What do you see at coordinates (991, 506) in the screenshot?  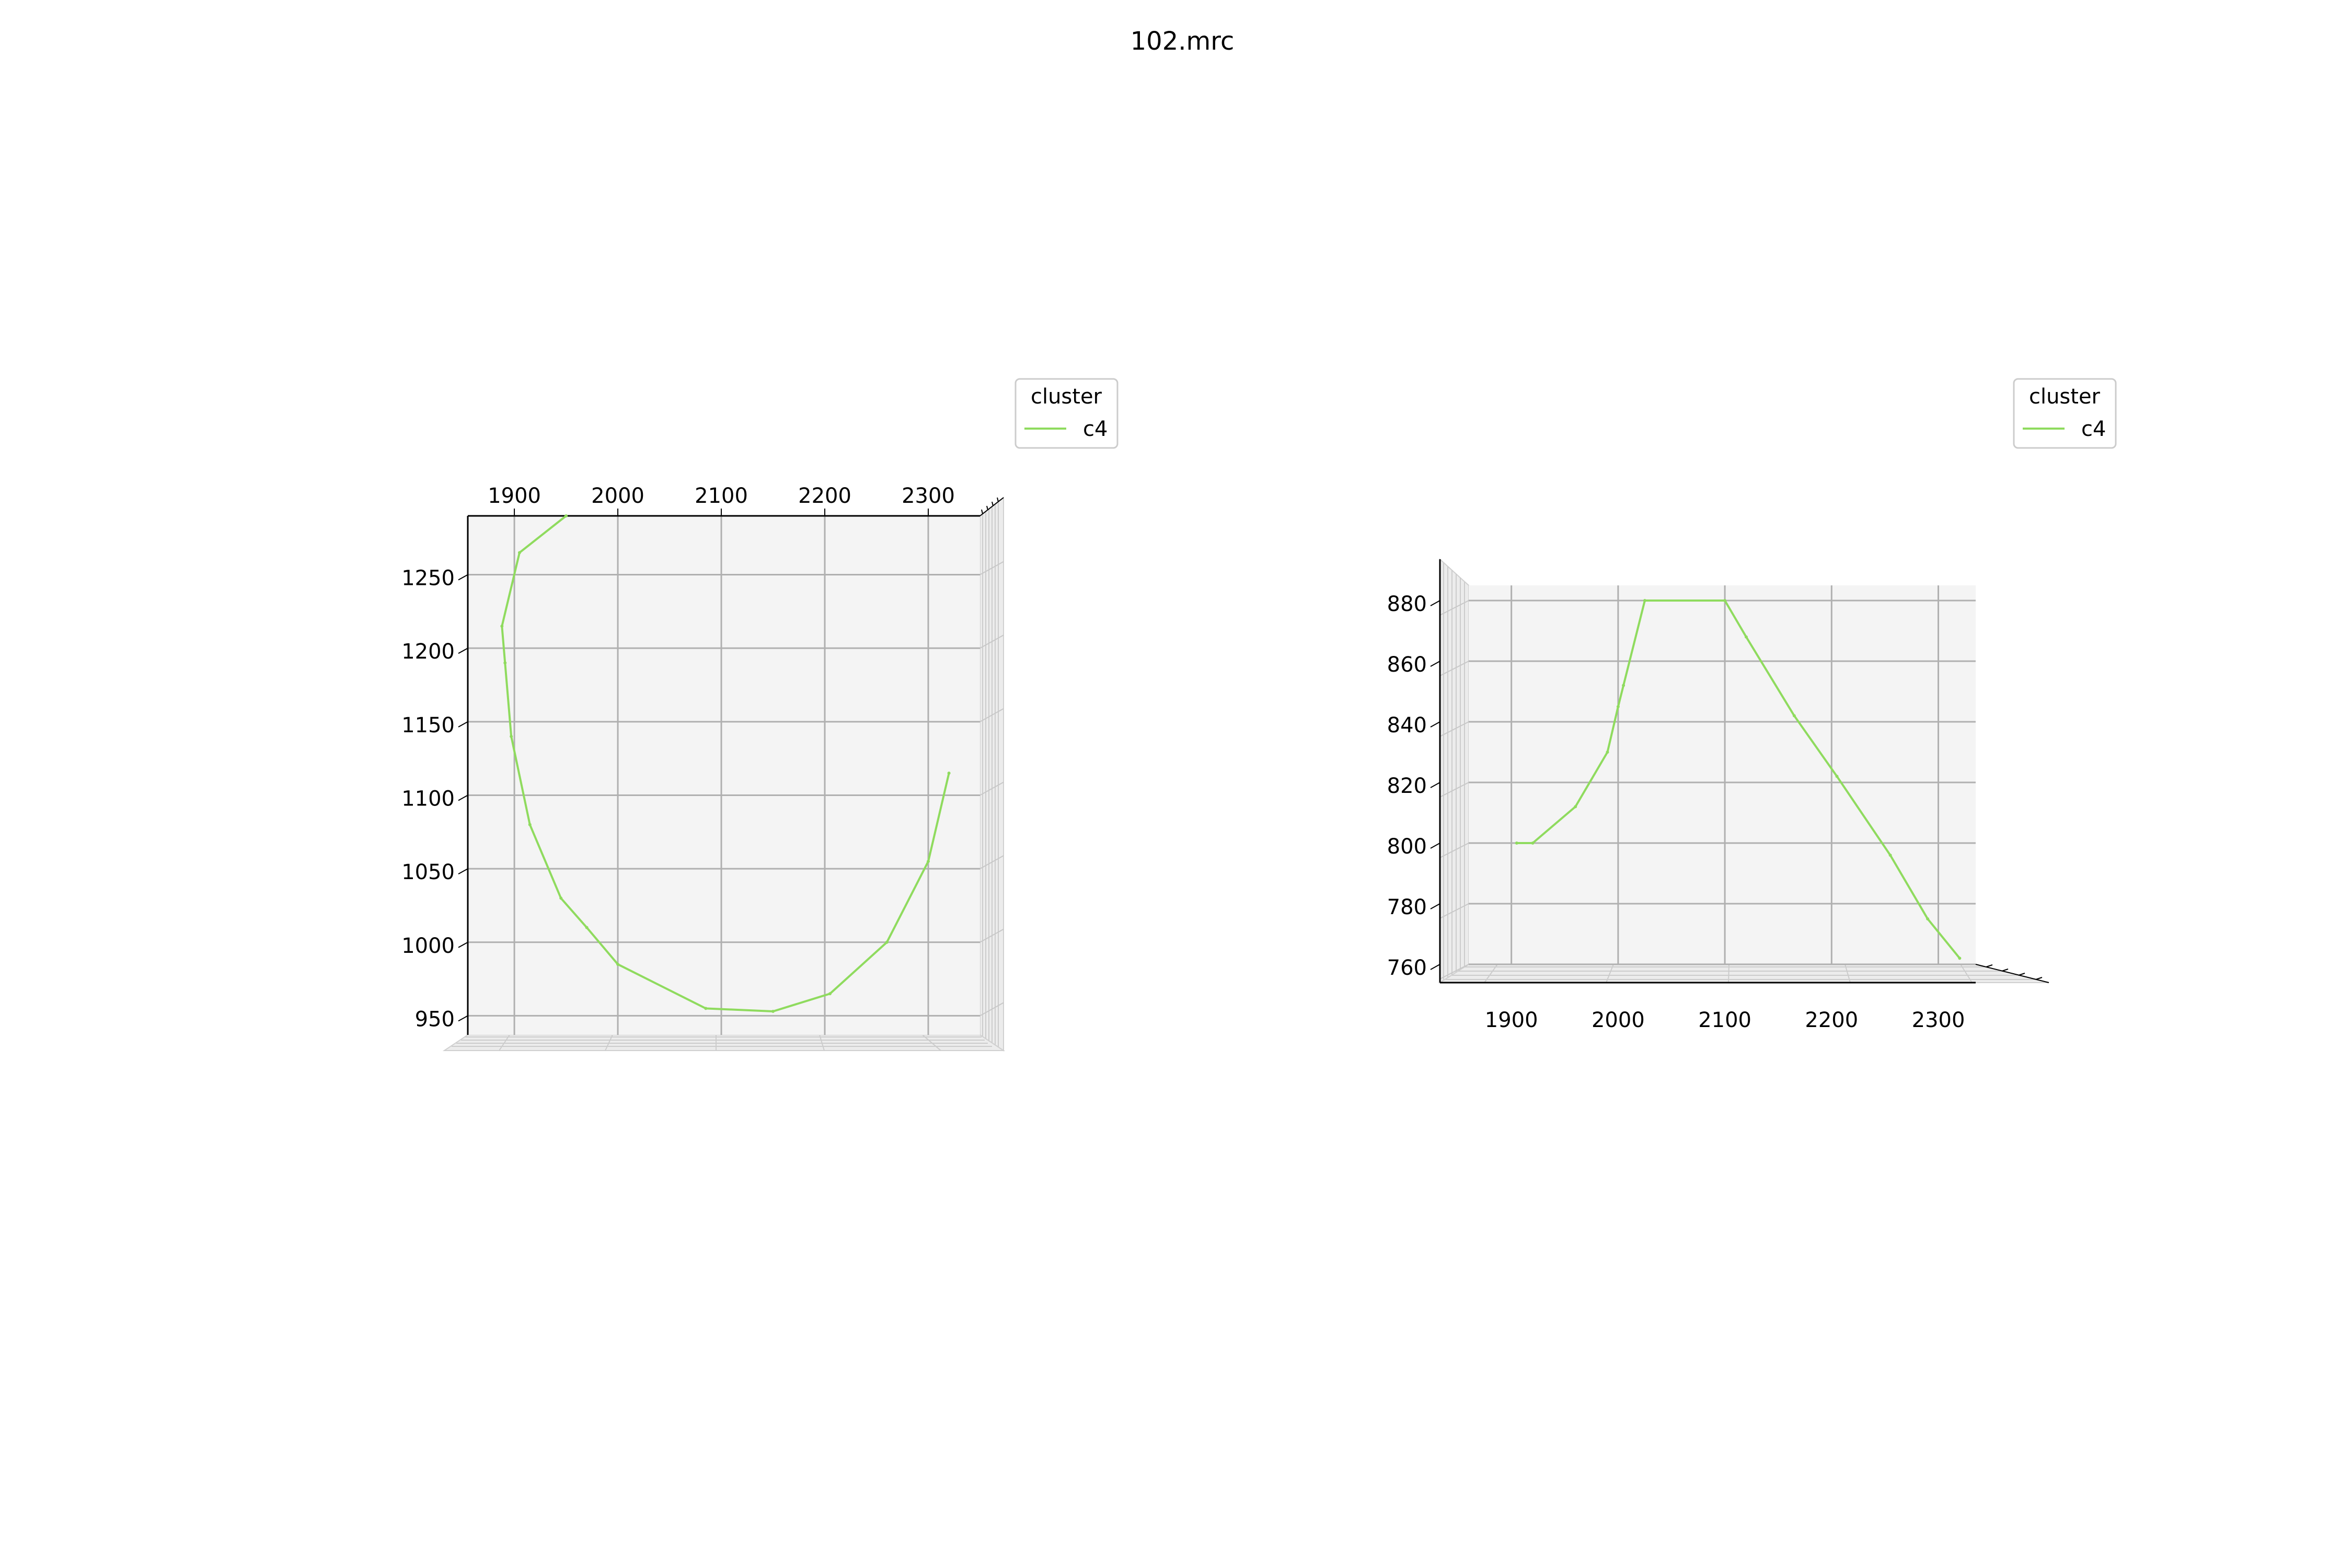 I see `left-depth-axis` at bounding box center [991, 506].